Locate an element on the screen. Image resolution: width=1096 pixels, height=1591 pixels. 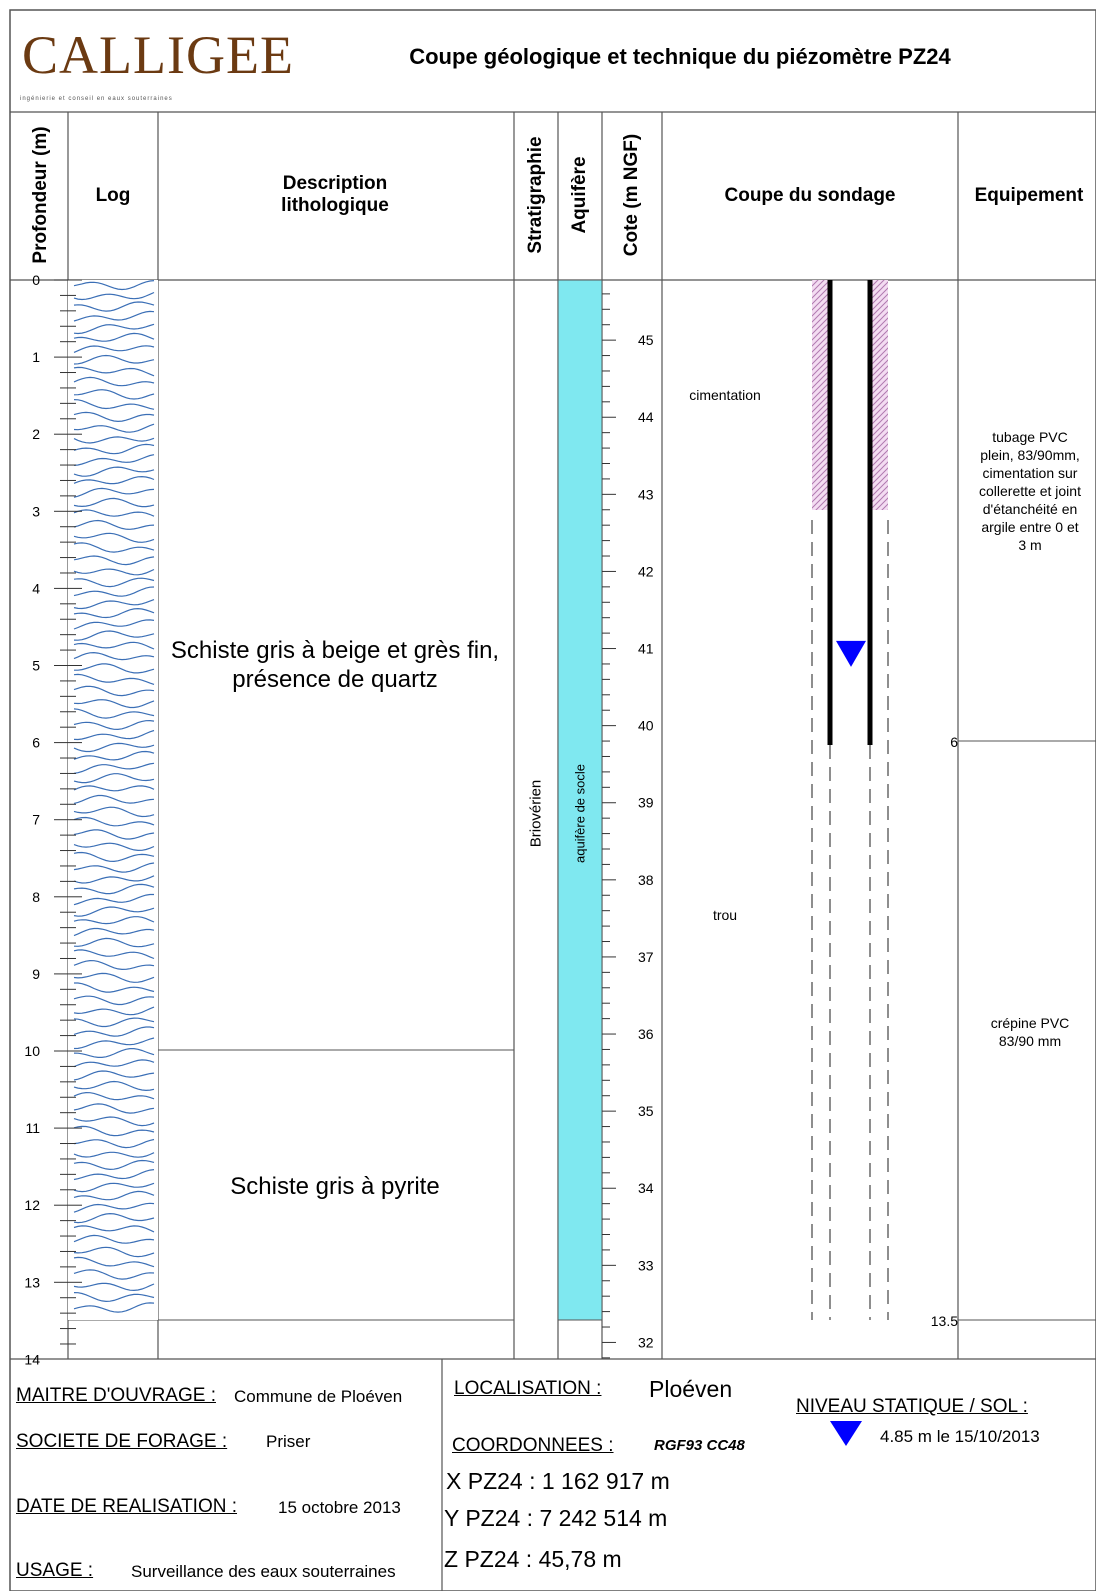
cote-tick-label: 32 is located at coordinates (646, 1342).